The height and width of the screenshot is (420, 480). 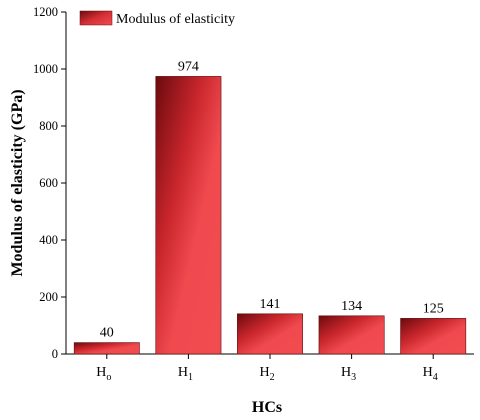 What do you see at coordinates (96, 18) in the screenshot?
I see `legend-swatch` at bounding box center [96, 18].